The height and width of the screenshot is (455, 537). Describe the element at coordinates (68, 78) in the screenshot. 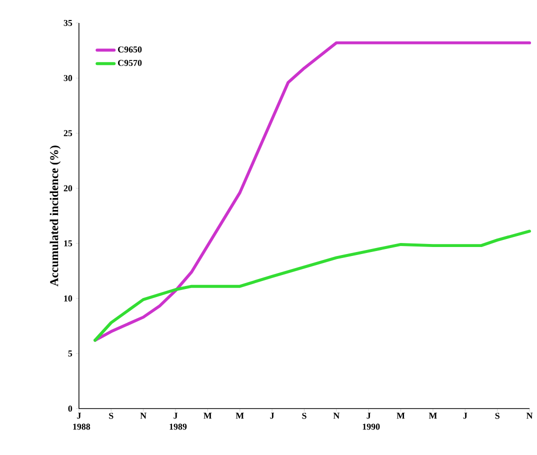

I see `y-tick-label: 30` at that location.